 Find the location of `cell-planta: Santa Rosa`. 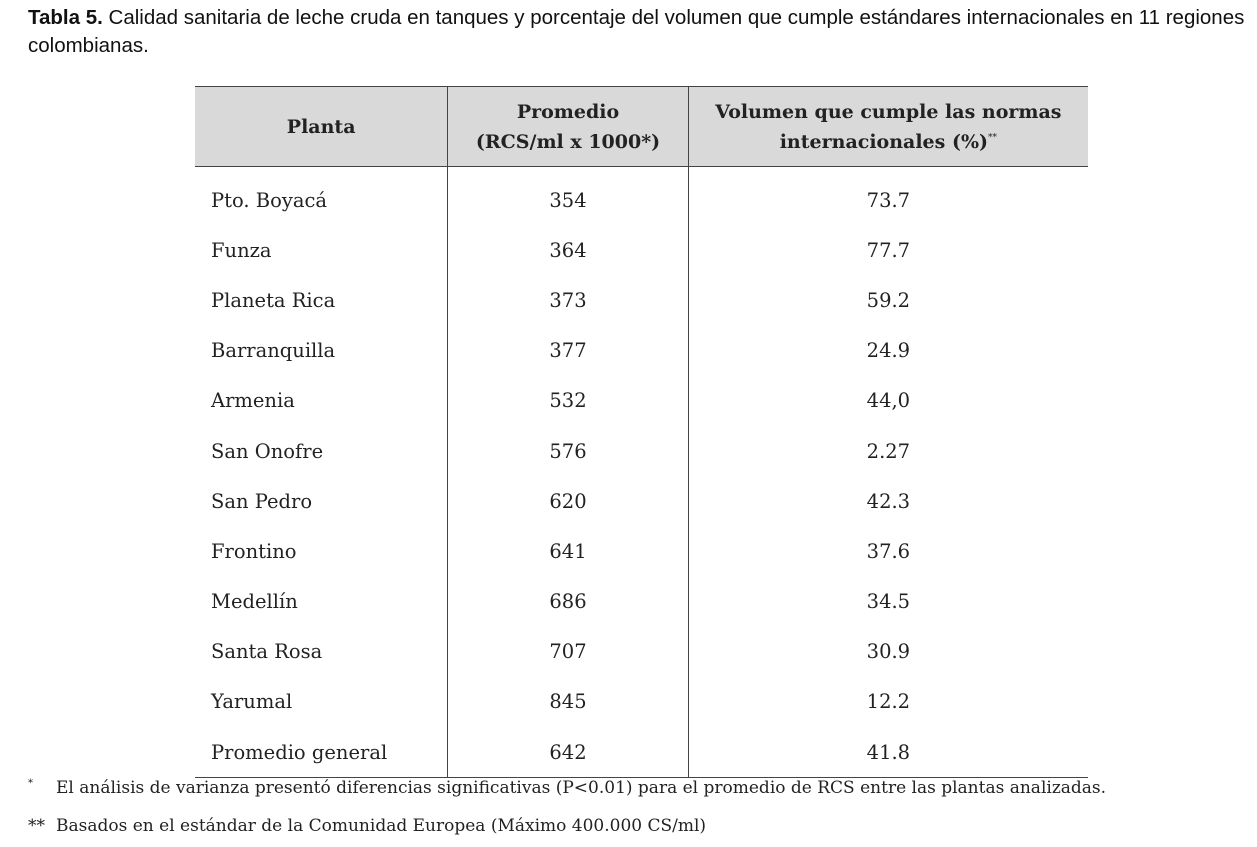

cell-planta: Santa Rosa is located at coordinates (267, 652).